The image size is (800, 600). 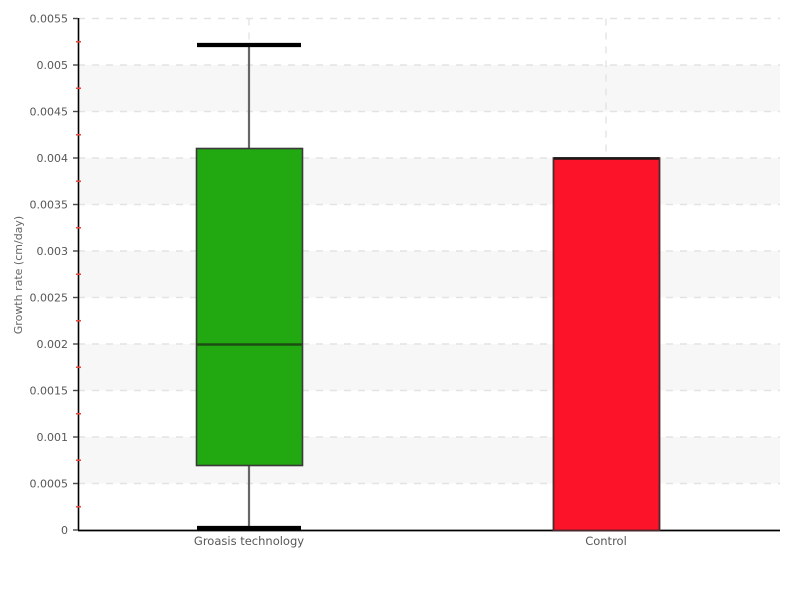 What do you see at coordinates (249, 307) in the screenshot?
I see `box-rect-groasis` at bounding box center [249, 307].